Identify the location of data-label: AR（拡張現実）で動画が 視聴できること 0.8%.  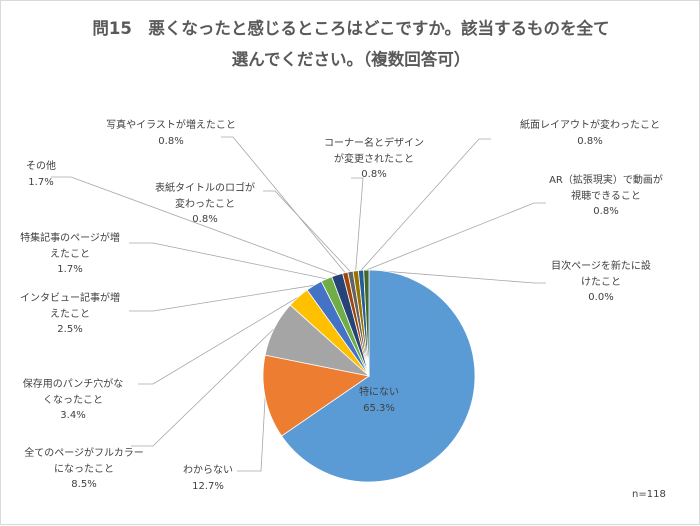
(606, 196).